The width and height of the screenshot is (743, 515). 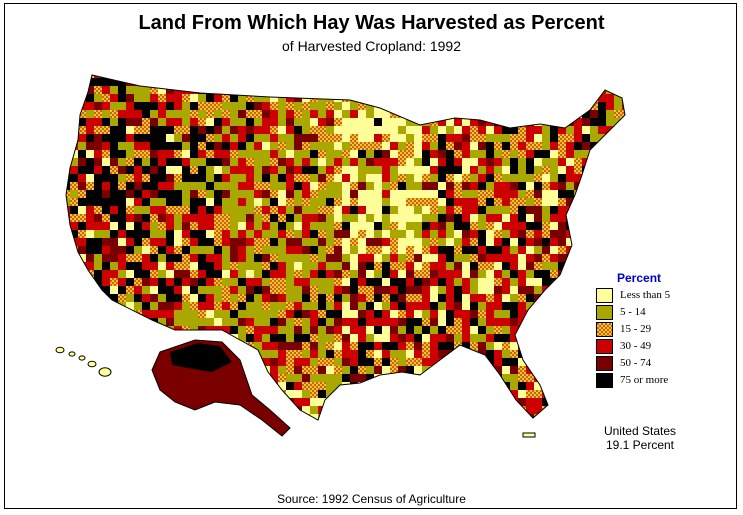 What do you see at coordinates (604, 295) in the screenshot?
I see `legend-swatch` at bounding box center [604, 295].